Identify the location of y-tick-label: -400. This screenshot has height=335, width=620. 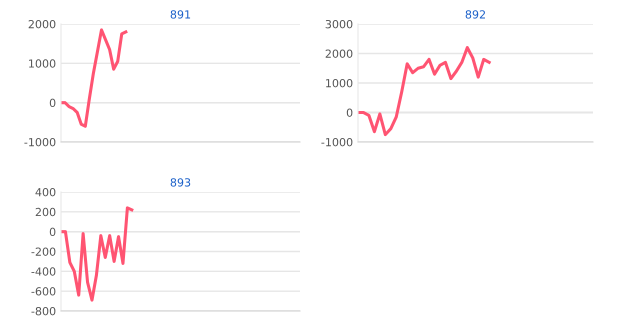
(43, 271).